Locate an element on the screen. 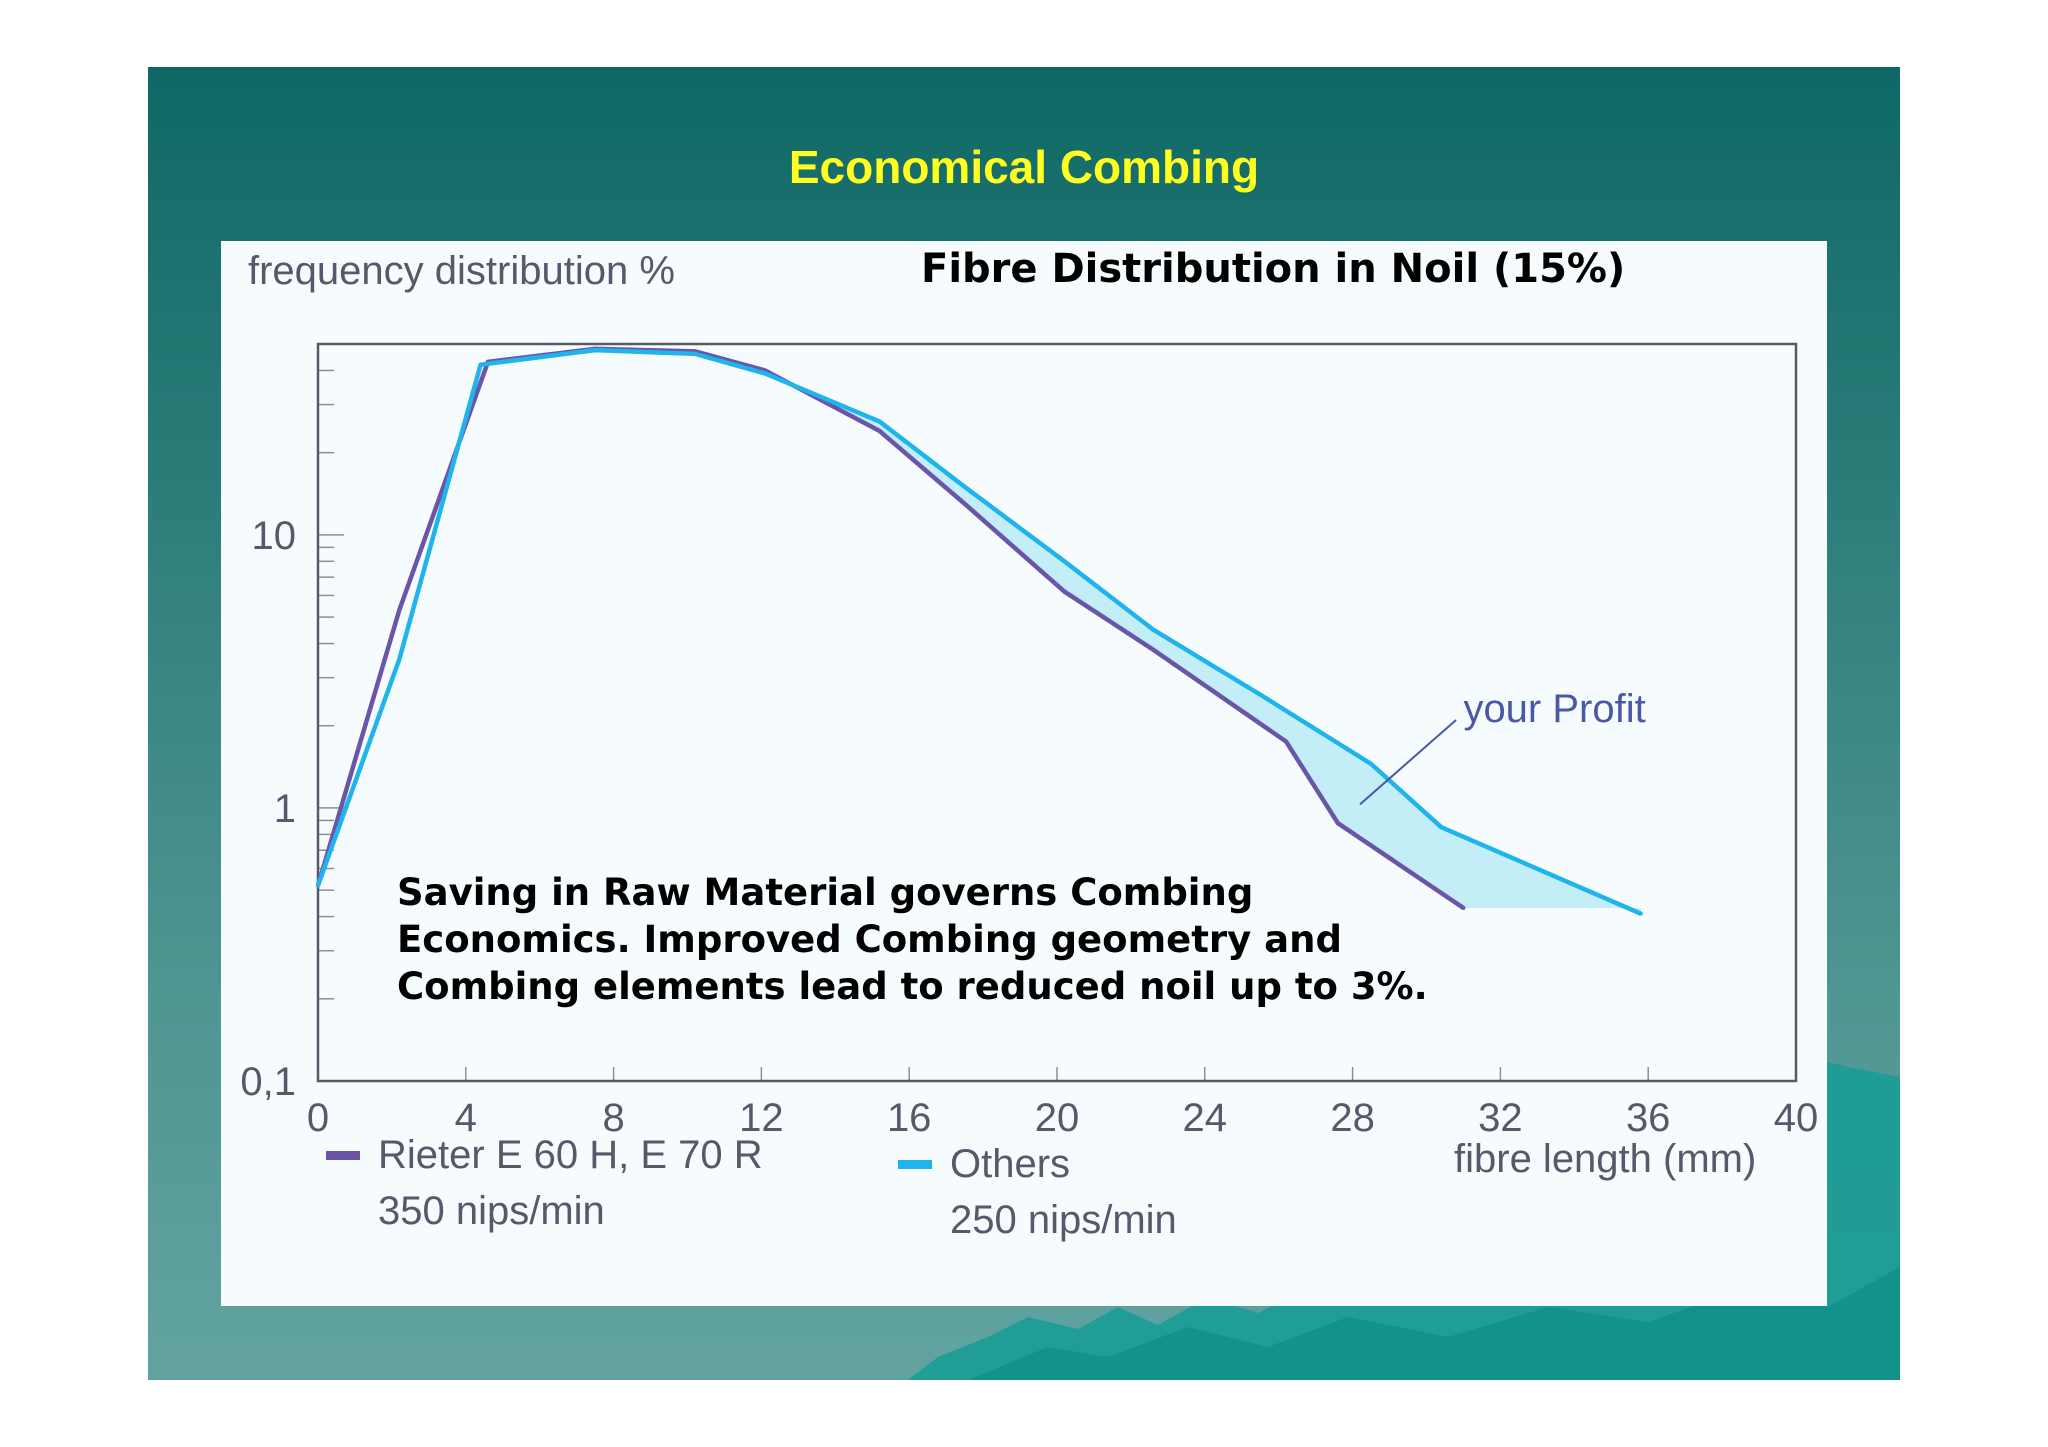 This screenshot has height=1447, width=2048. legend-sublabel: 250 nips/min is located at coordinates (1063, 1220).